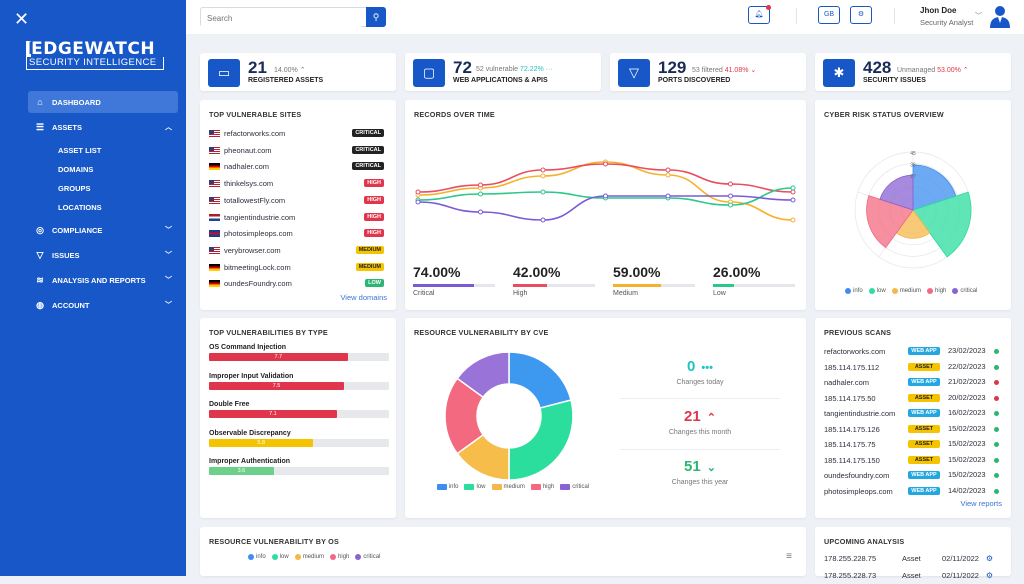 This screenshot has height=584, width=1024. I want to click on site-name: thinkelsys.com, so click(249, 184).